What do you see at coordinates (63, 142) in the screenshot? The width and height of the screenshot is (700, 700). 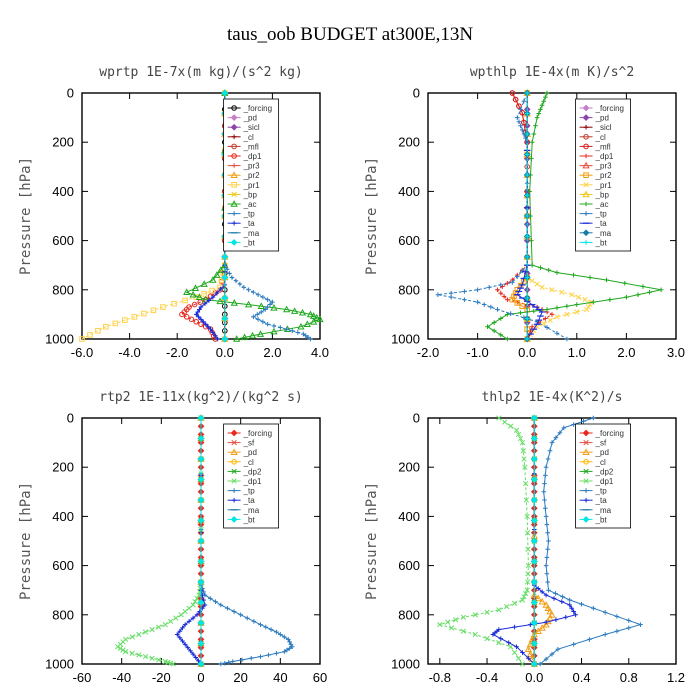 I see `y-tick-label: 200` at bounding box center [63, 142].